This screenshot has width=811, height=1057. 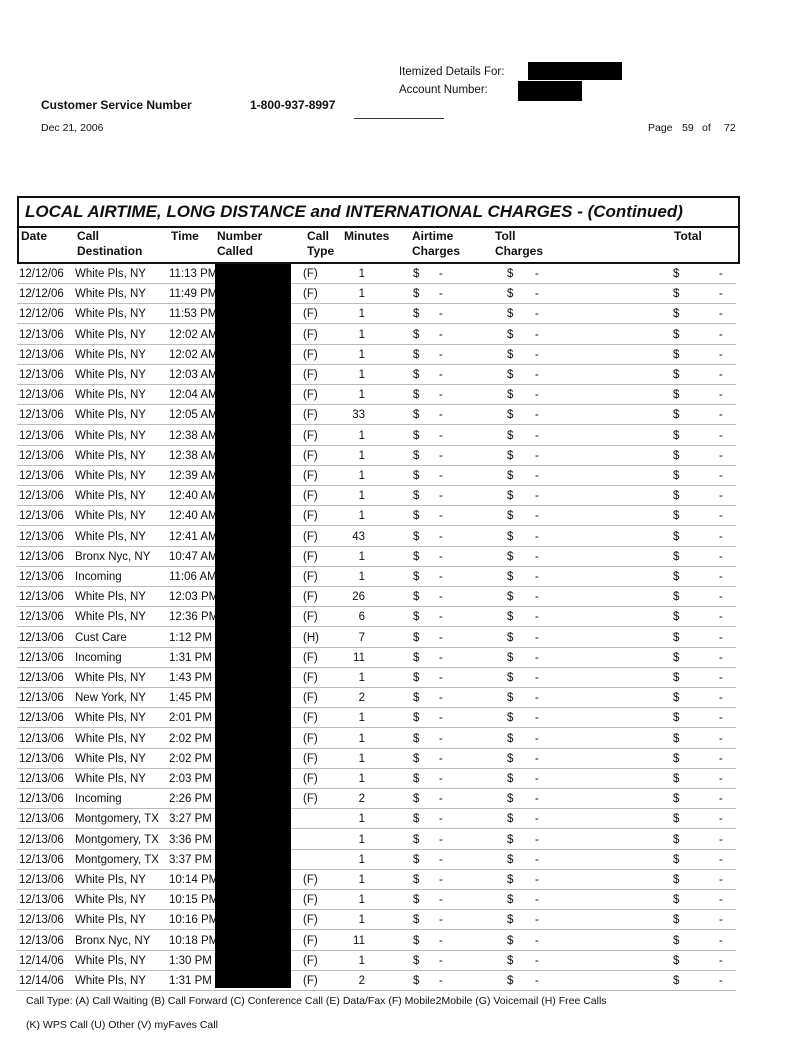 What do you see at coordinates (399, 118) in the screenshot?
I see `divider` at bounding box center [399, 118].